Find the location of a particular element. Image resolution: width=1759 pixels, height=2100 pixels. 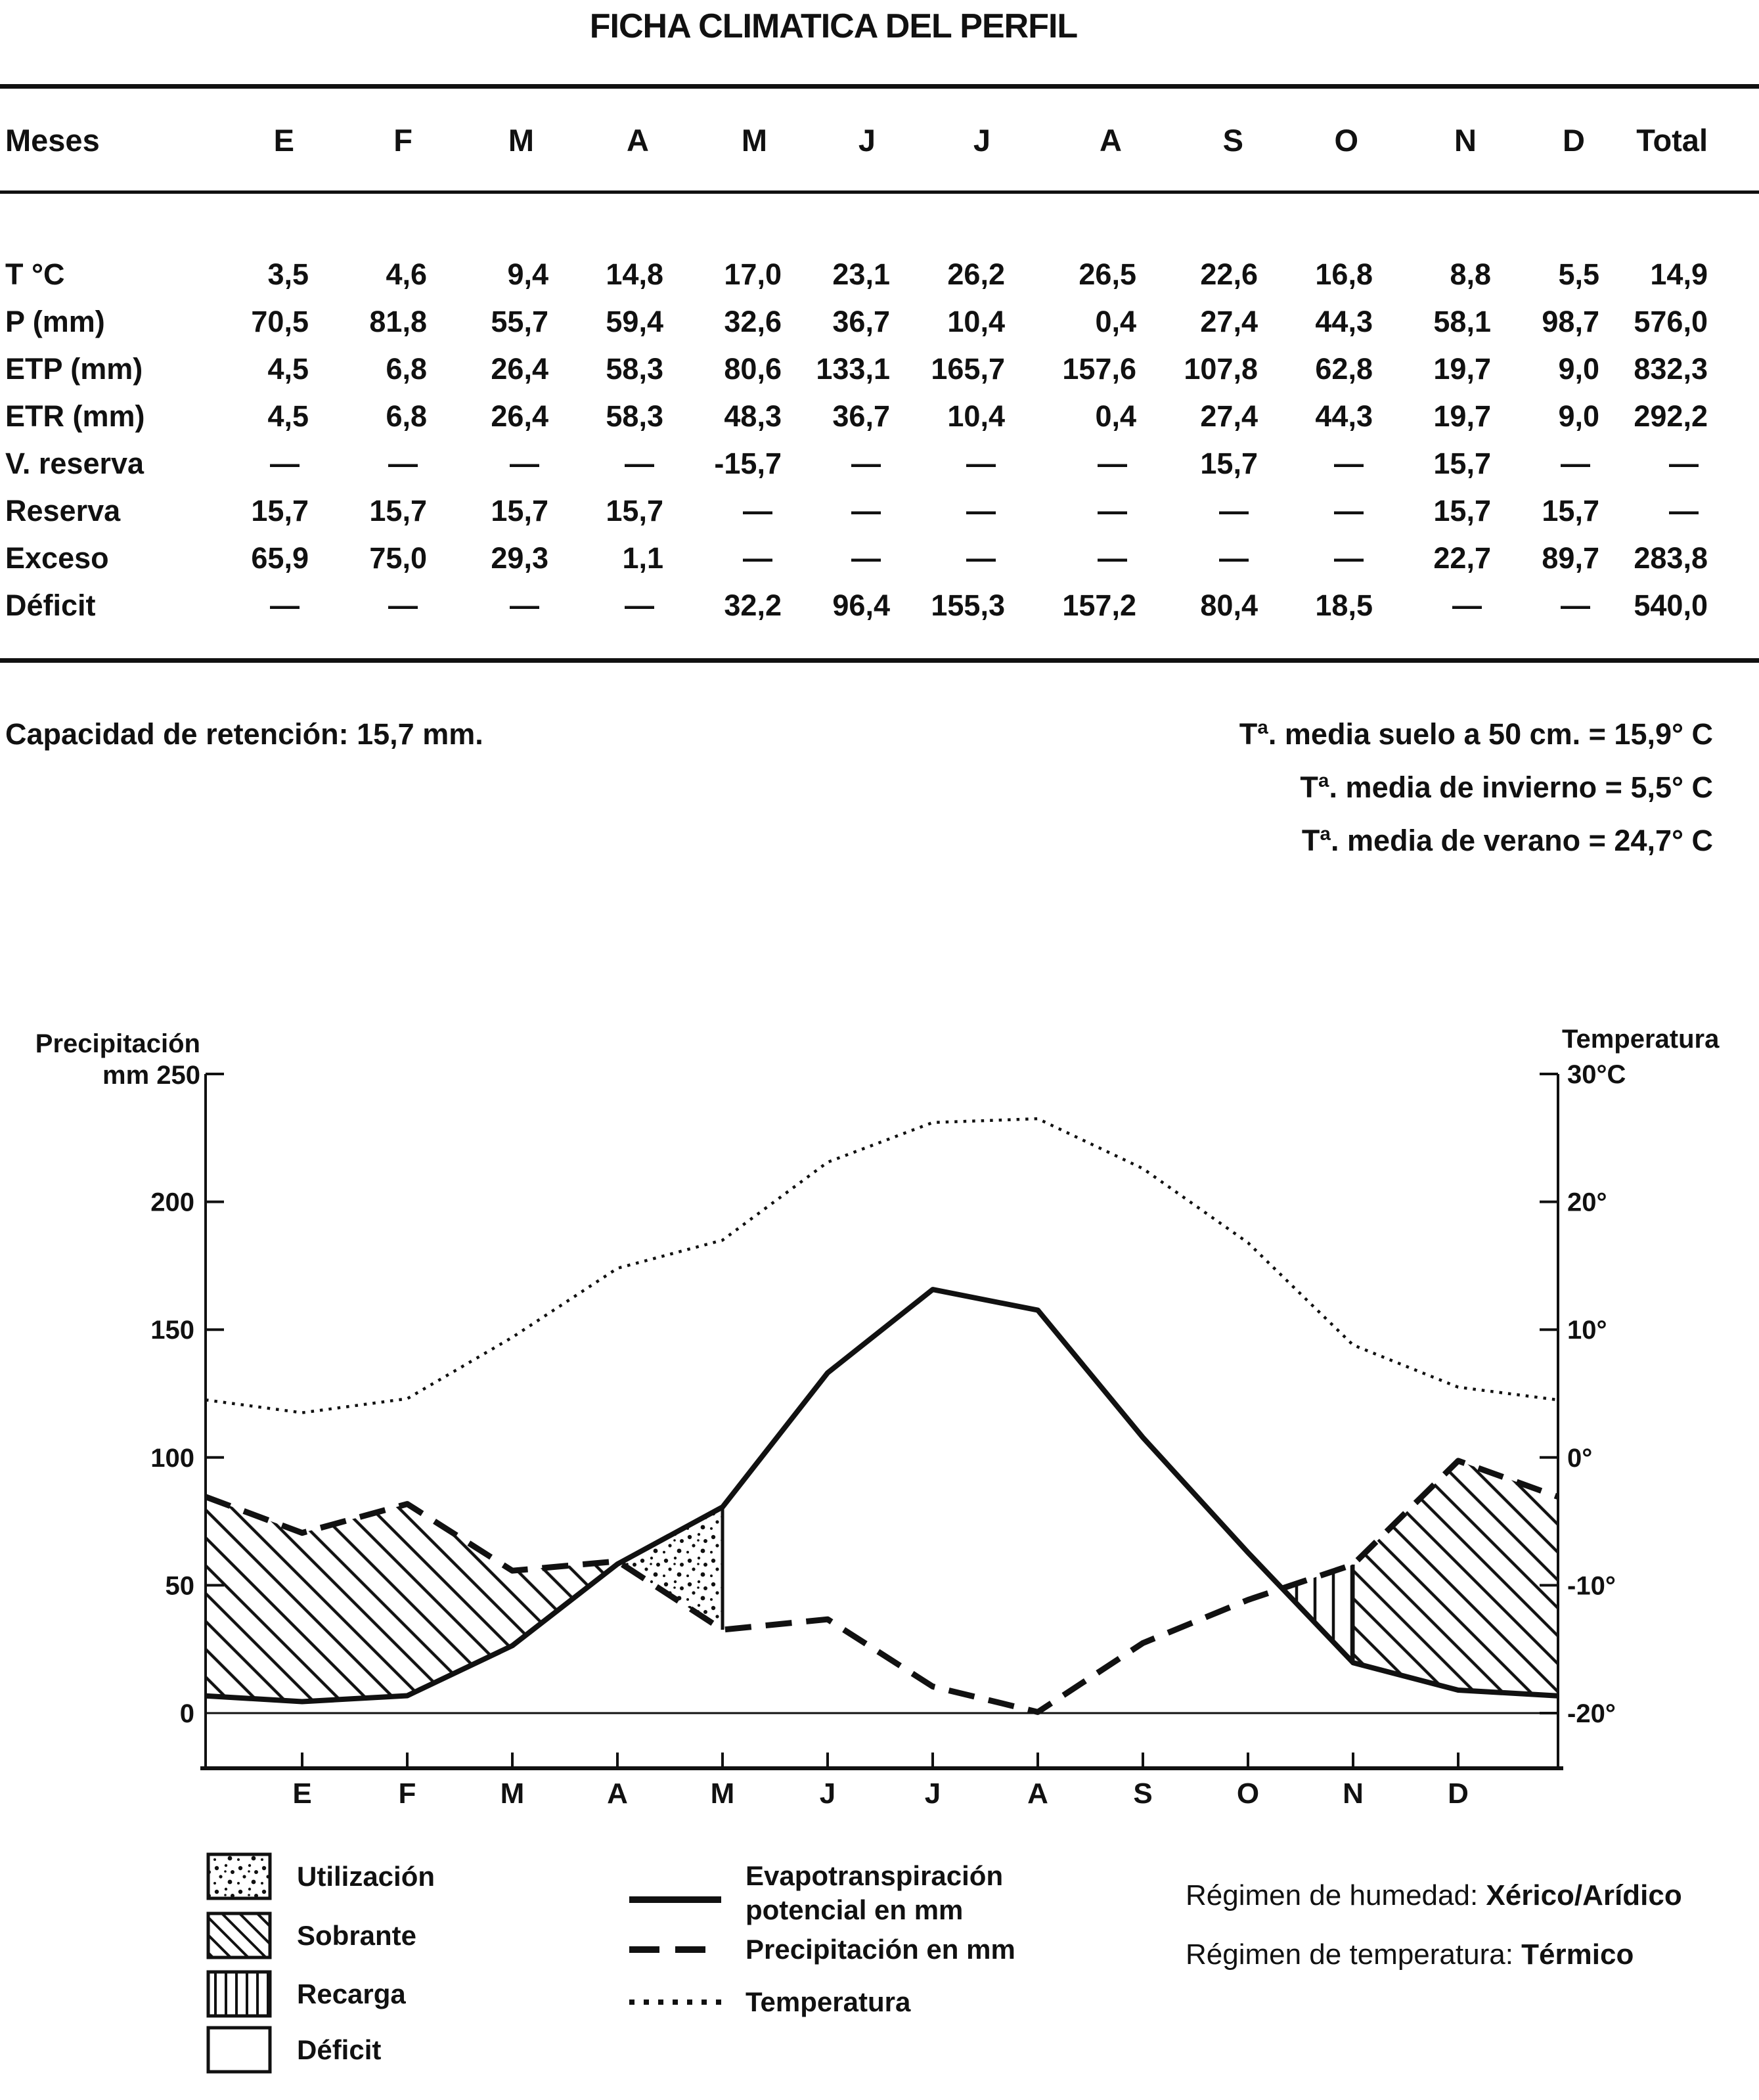

cell-r5-c4: — is located at coordinates (757, 510).